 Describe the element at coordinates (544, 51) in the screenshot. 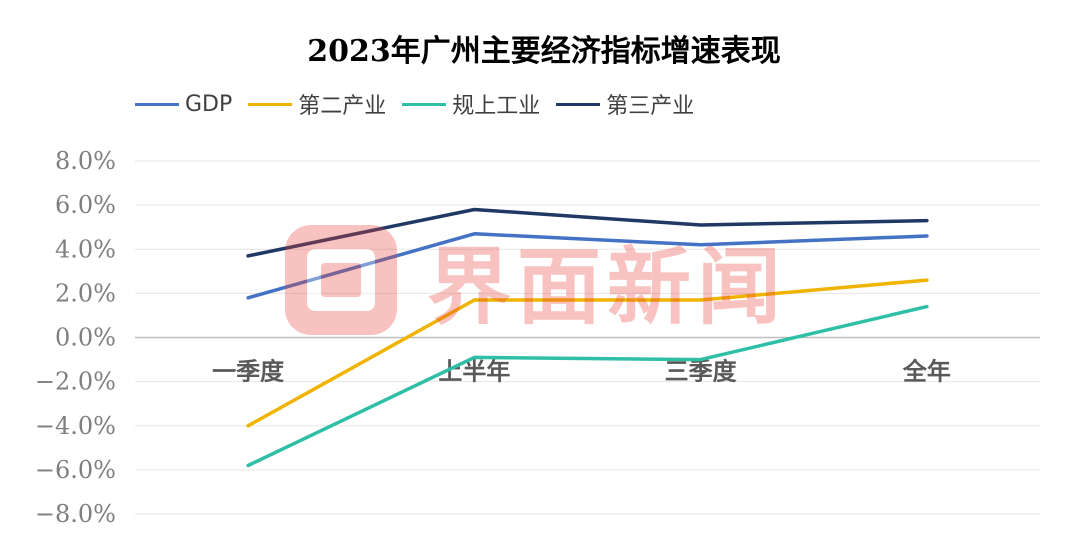

I see `chart-title: 2023年广州主要经济指标增速表现` at that location.